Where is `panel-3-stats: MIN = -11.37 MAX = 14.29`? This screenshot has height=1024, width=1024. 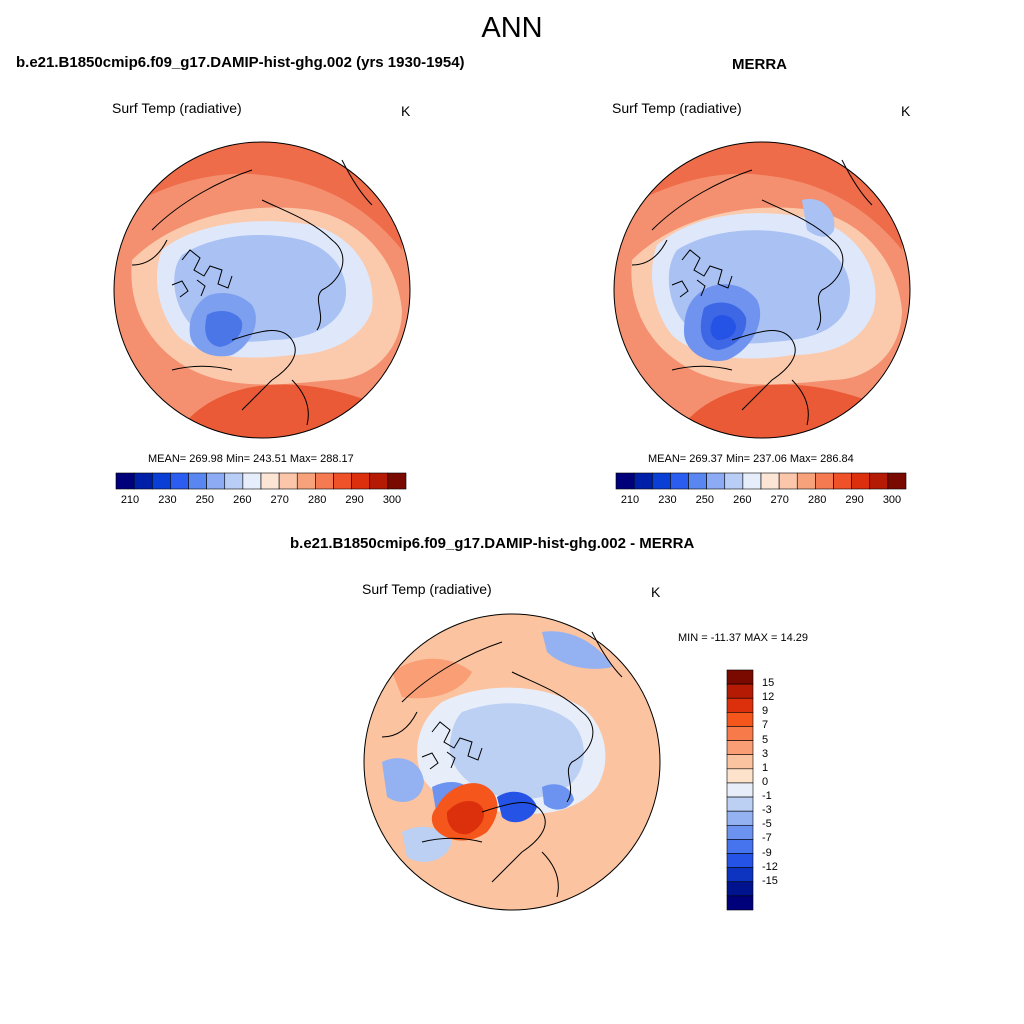 panel-3-stats: MIN = -11.37 MAX = 14.29 is located at coordinates (743, 638).